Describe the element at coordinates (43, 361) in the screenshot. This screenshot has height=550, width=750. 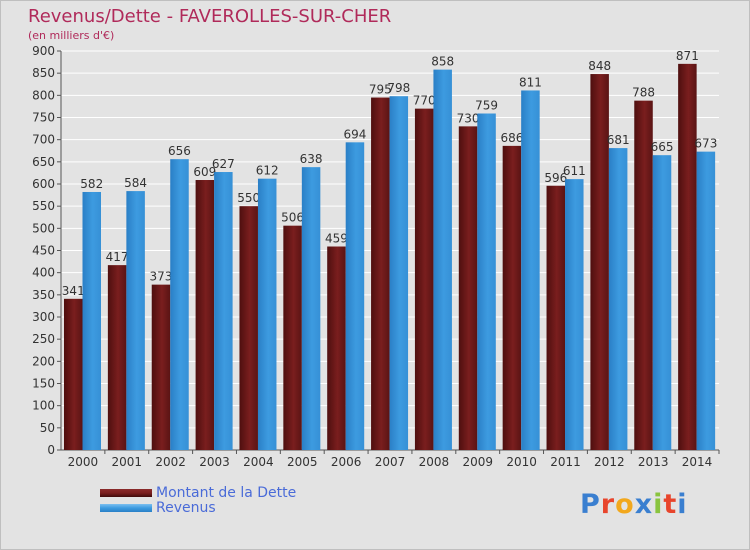
I see `y-tick-label: 200` at that location.